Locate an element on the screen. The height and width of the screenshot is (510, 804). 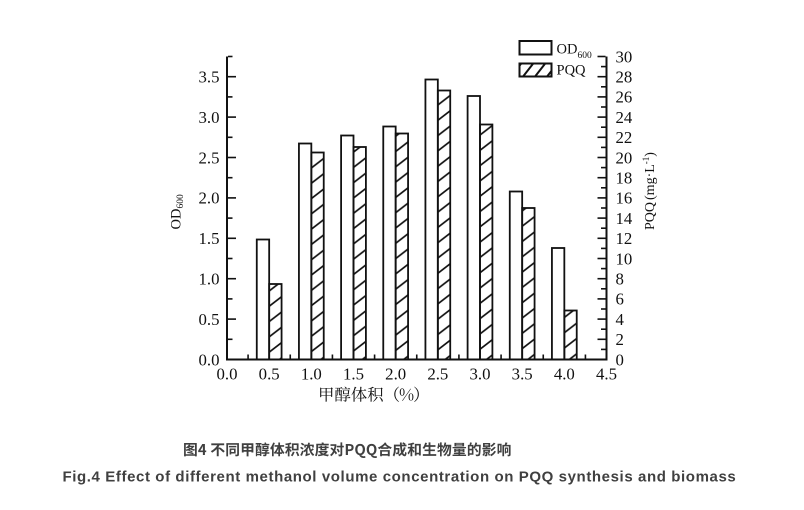
svg-text: 20 is located at coordinates (624, 157).